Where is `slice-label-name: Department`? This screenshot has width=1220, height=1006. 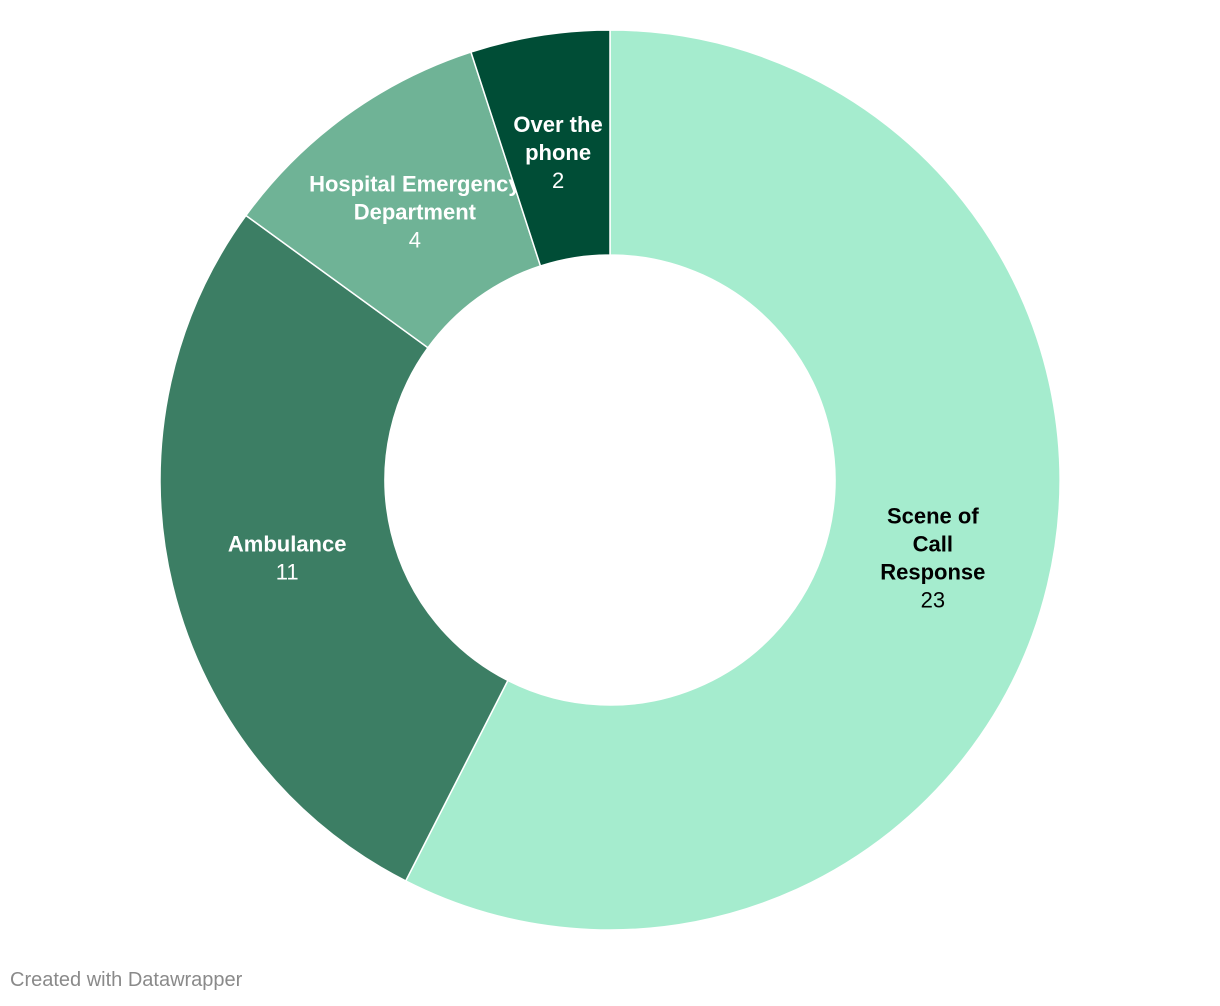
slice-label-name: Department is located at coordinates (415, 211).